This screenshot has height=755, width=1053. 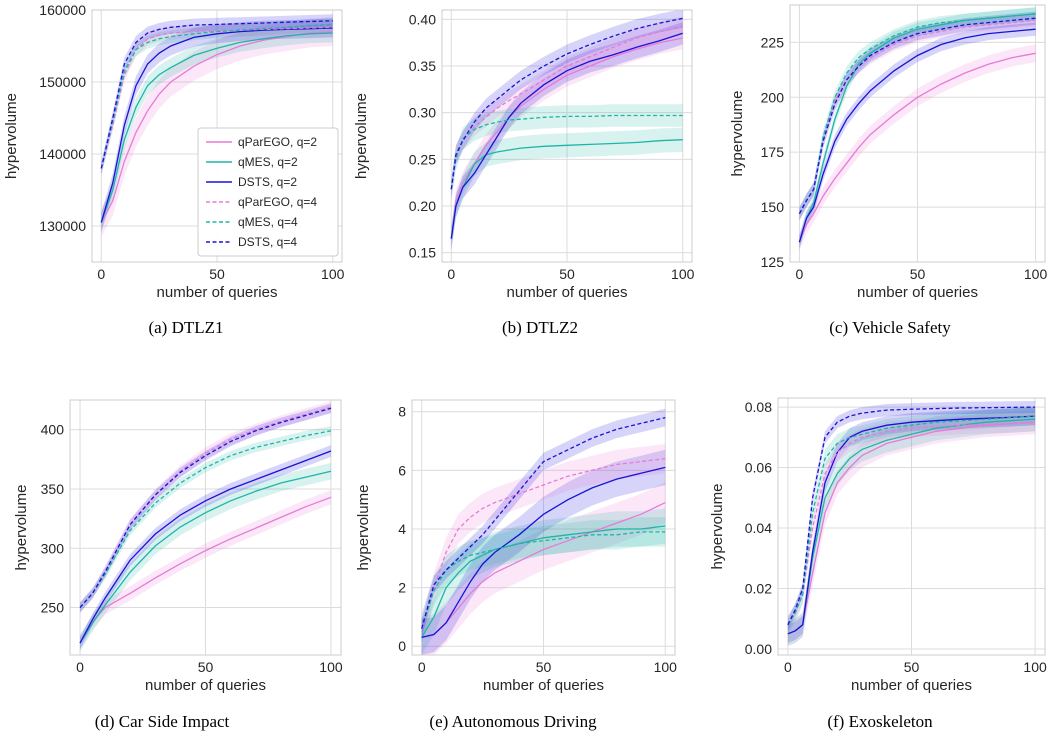 I want to click on y-tick-label: 300, so click(x=53, y=548).